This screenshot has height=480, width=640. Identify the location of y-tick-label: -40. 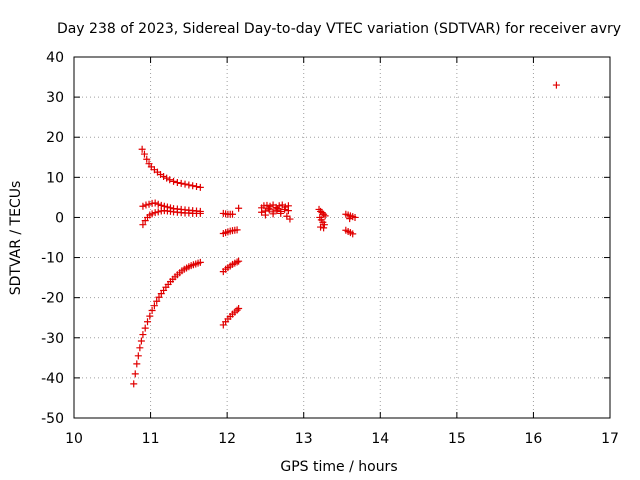
(52, 379).